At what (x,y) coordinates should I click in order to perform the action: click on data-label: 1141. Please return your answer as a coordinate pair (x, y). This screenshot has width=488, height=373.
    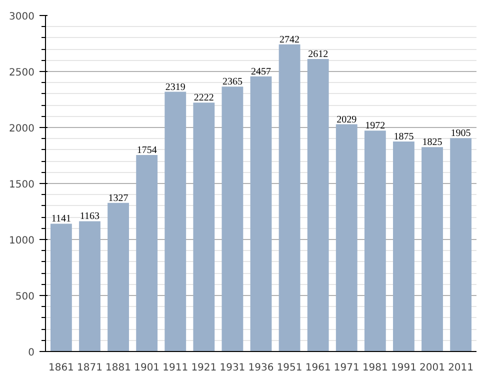
    Looking at the image, I should click on (61, 219).